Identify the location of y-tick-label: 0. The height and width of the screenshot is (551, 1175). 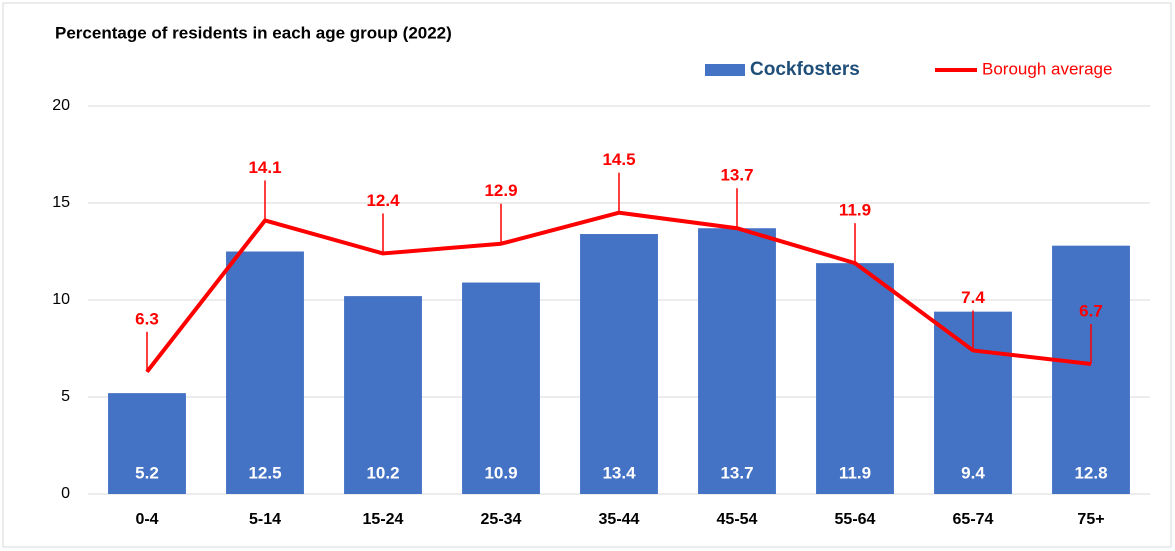
(65, 493).